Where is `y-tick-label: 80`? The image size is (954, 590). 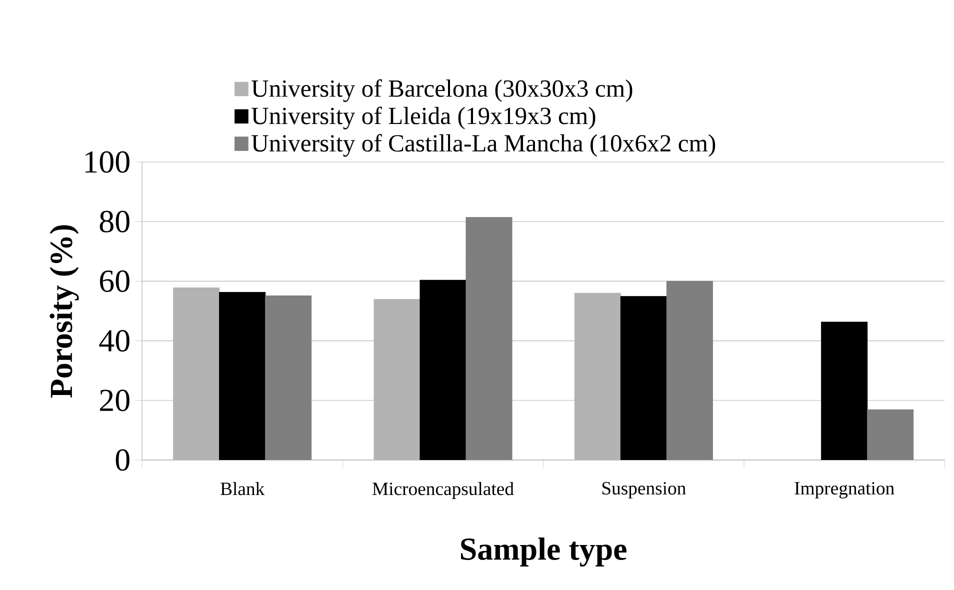 y-tick-label: 80 is located at coordinates (115, 221).